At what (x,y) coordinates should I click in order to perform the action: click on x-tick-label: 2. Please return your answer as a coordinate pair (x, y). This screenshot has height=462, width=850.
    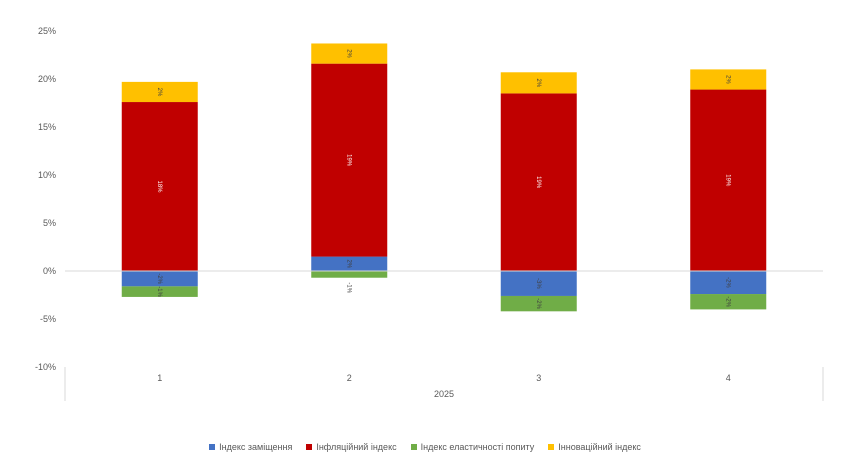
    Looking at the image, I should click on (349, 378).